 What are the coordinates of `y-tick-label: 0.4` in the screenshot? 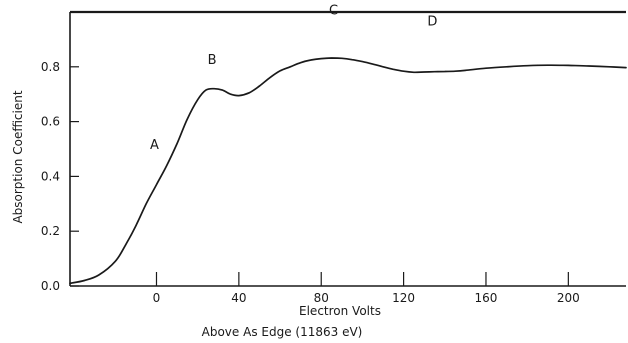 It's located at (50, 176).